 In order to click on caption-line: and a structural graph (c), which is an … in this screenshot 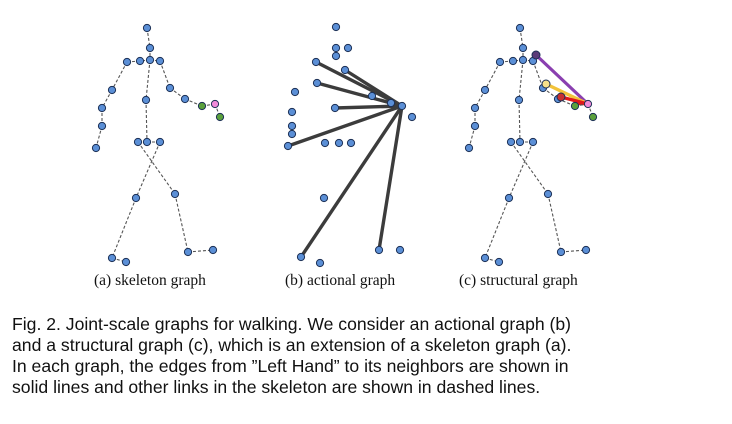, I will do `click(292, 345)`.